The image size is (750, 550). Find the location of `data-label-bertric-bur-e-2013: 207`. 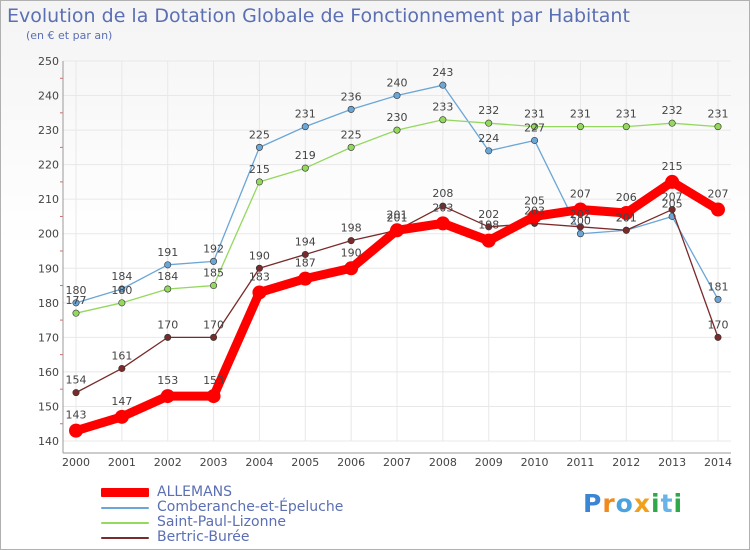

data-label-bertric-bur-e-2013: 207 is located at coordinates (672, 197).